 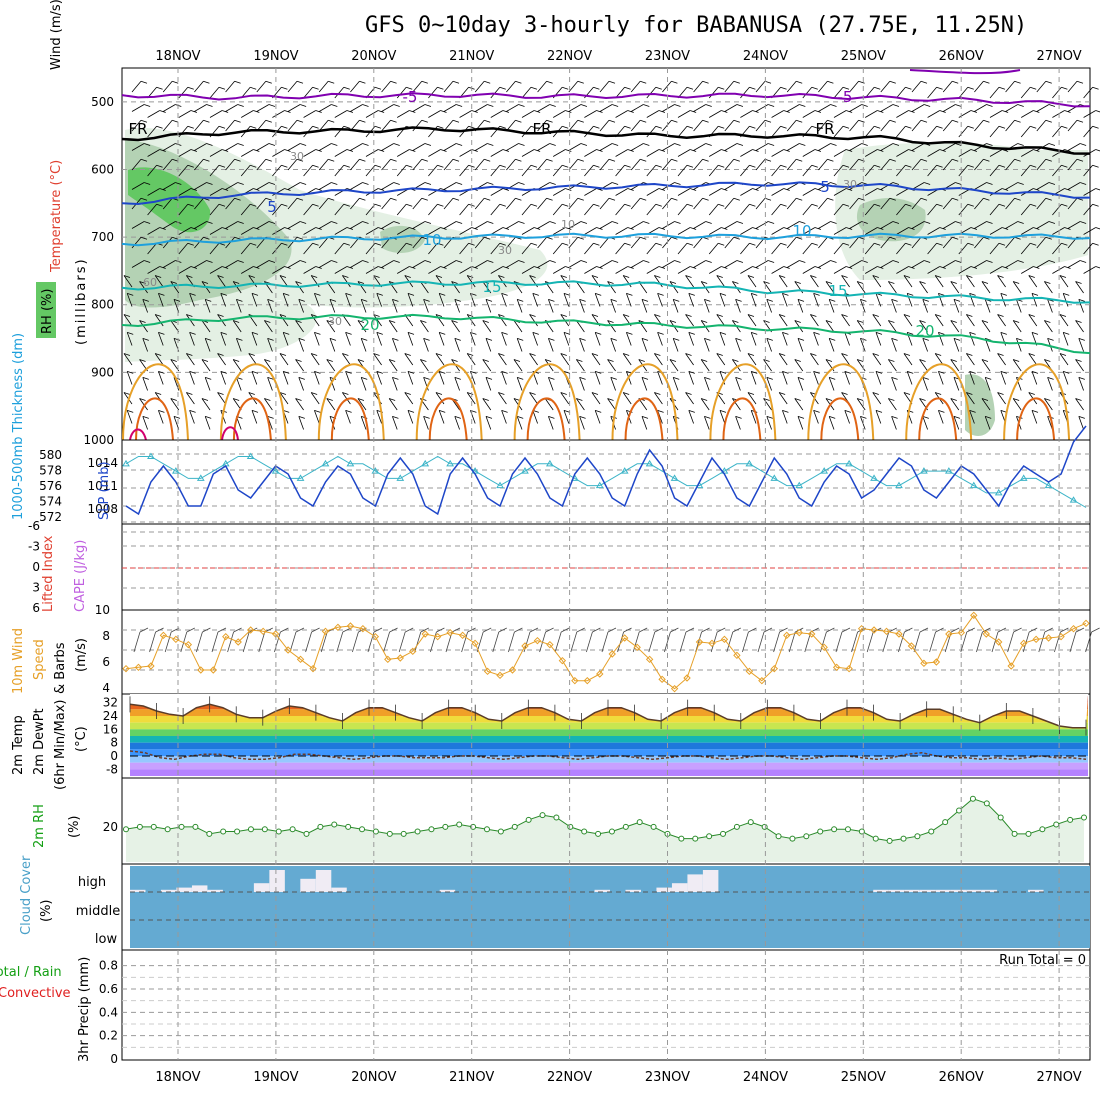 I want to click on contour-line, so click(x=606, y=239).